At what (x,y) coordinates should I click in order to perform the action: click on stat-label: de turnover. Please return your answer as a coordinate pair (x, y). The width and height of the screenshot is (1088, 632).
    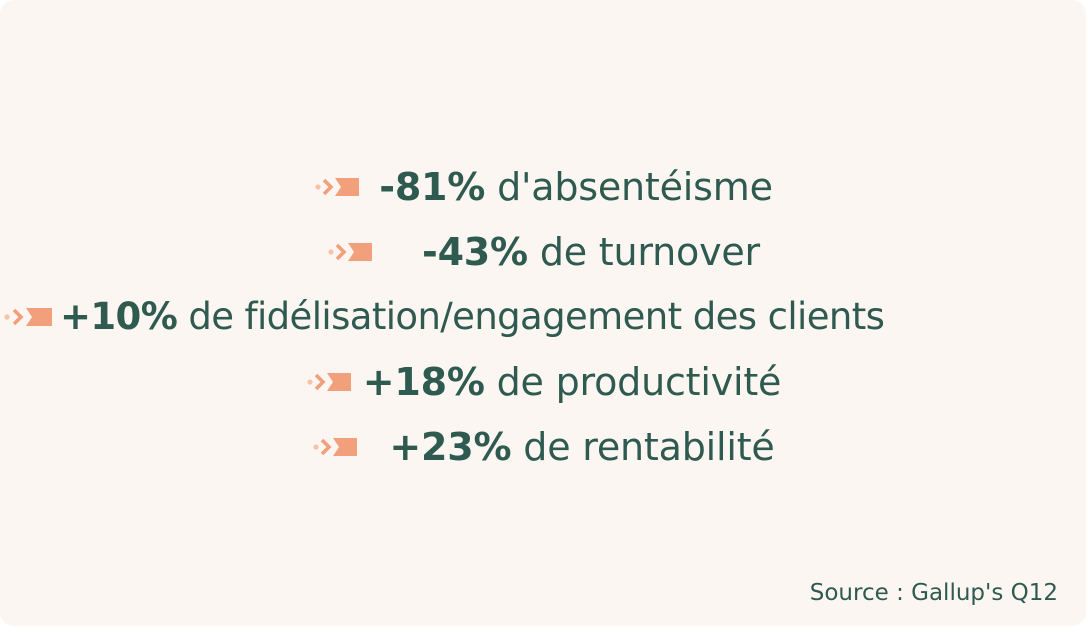
    Looking at the image, I should click on (649, 251).